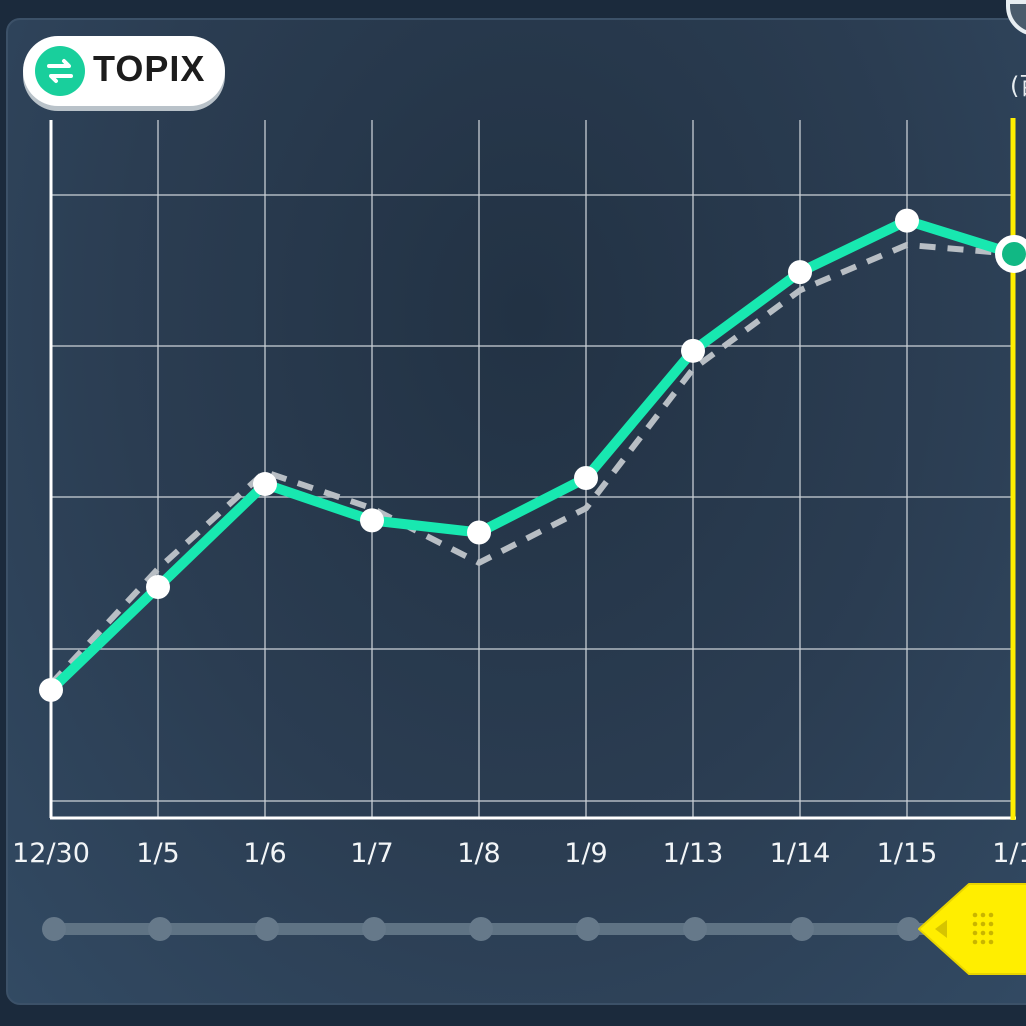  Describe the element at coordinates (1014, 253) in the screenshot. I see `selected-data-point` at that location.